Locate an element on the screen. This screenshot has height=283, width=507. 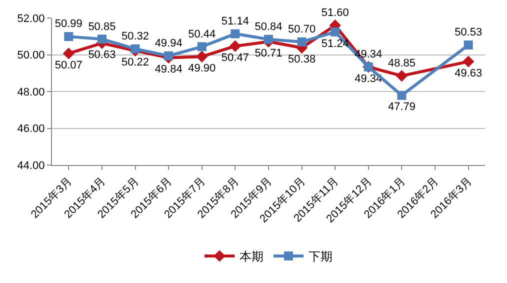
data-label: 50.44 is located at coordinates (202, 34).